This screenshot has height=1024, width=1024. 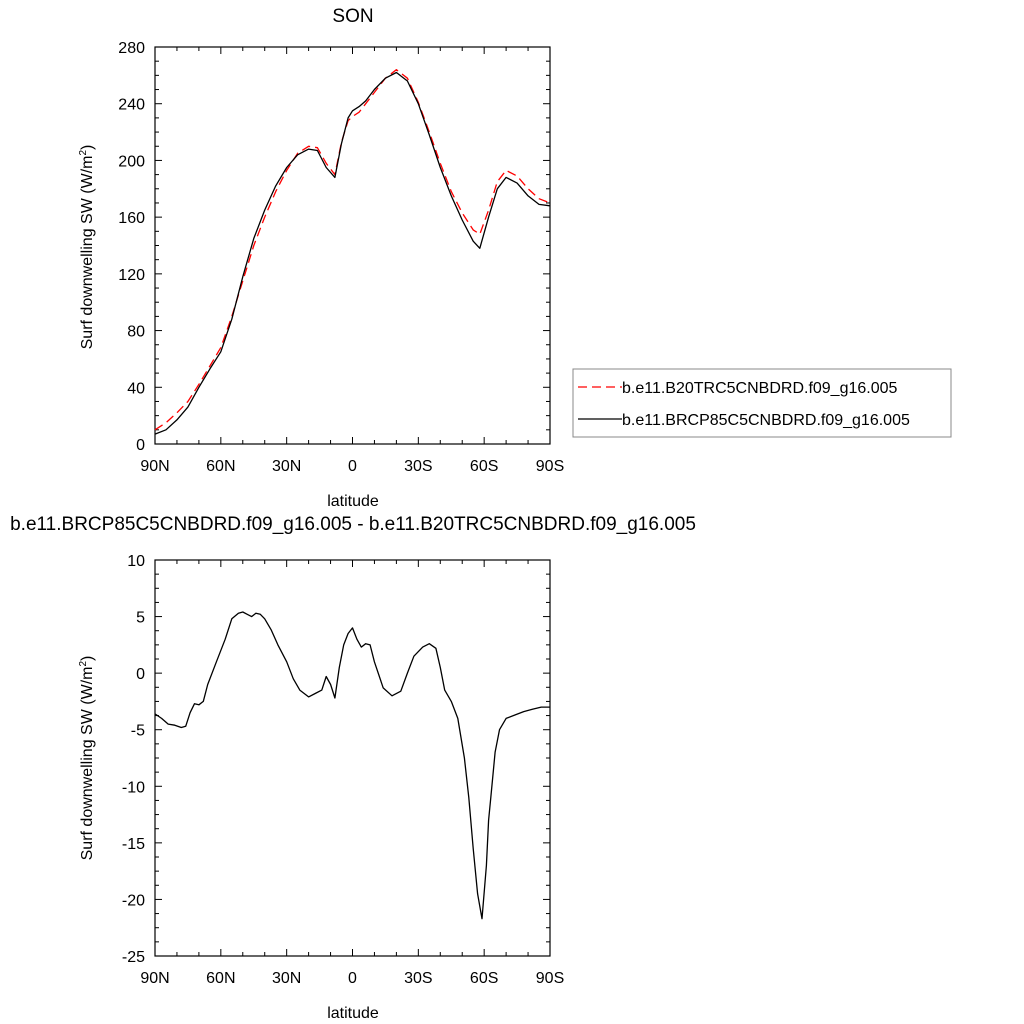 What do you see at coordinates (133, 957) in the screenshot?
I see `bottom-y-tick-label: -25` at bounding box center [133, 957].